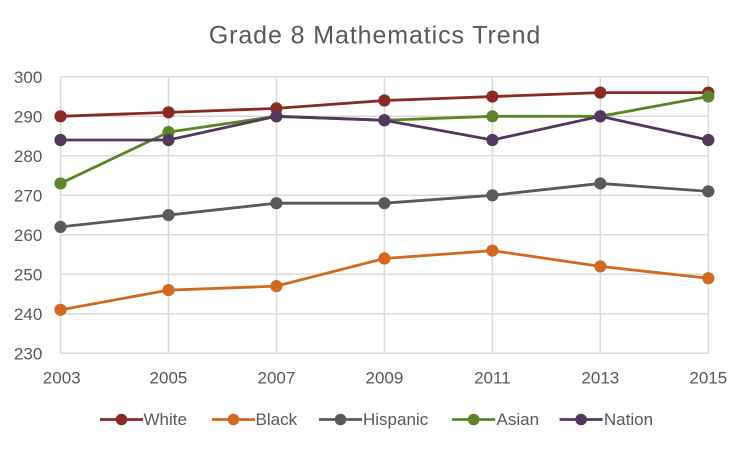 This screenshot has height=455, width=750. I want to click on svg-text: Nation, so click(628, 419).